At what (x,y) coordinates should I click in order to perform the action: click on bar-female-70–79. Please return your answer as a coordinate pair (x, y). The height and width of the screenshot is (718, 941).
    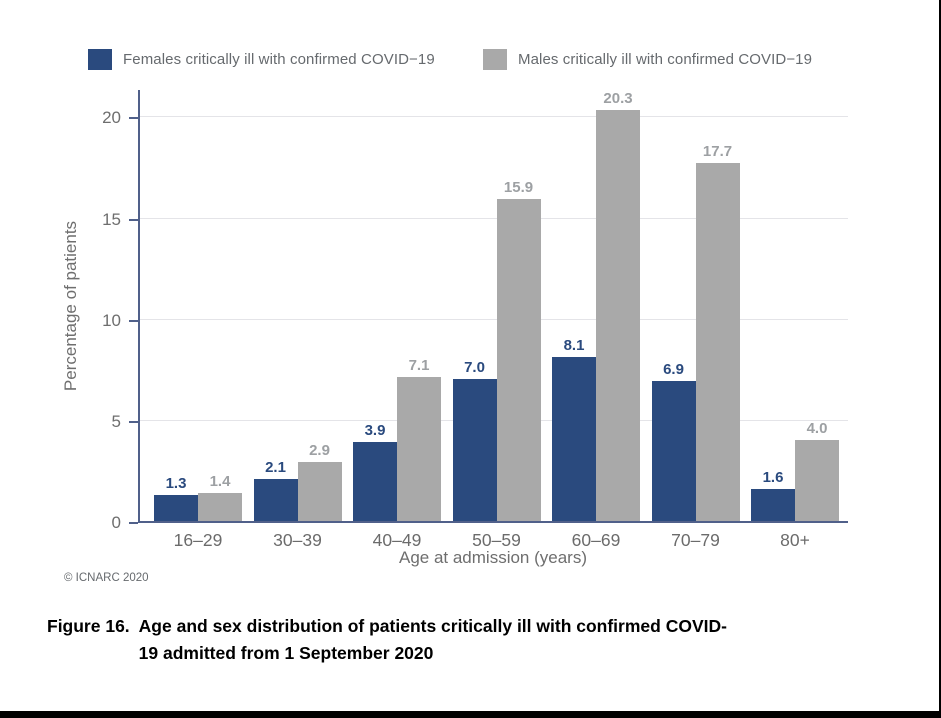
    Looking at the image, I should click on (673, 451).